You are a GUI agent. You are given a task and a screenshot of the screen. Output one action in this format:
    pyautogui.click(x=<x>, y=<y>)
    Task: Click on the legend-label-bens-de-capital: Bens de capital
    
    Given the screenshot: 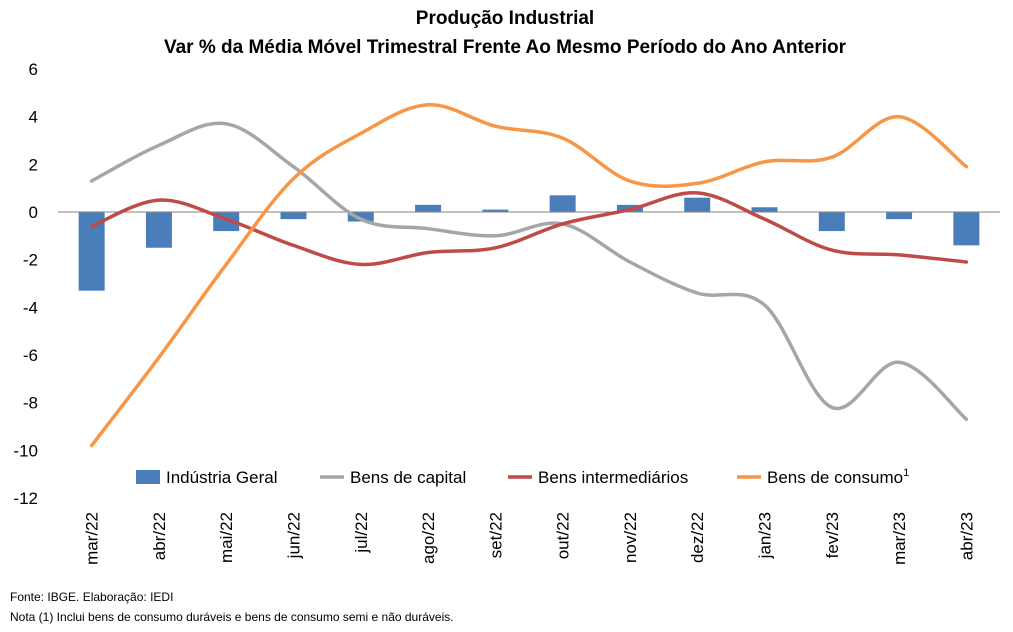 What is the action you would take?
    pyautogui.click(x=408, y=477)
    